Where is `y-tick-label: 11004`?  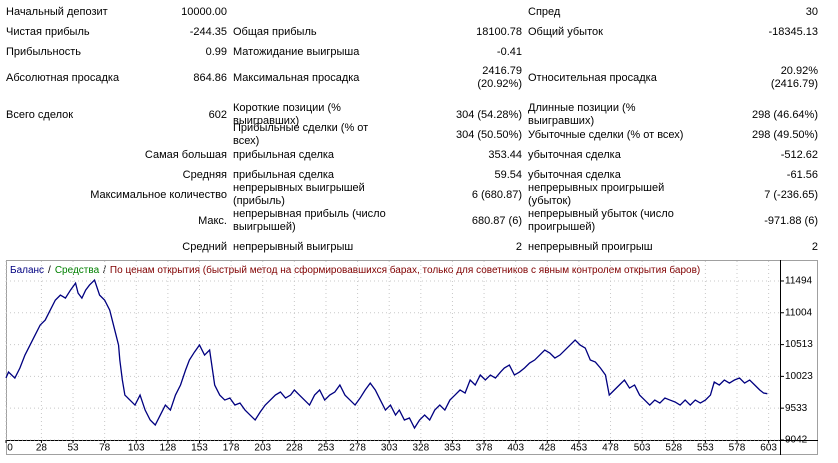
y-tick-label: 11004 is located at coordinates (799, 312).